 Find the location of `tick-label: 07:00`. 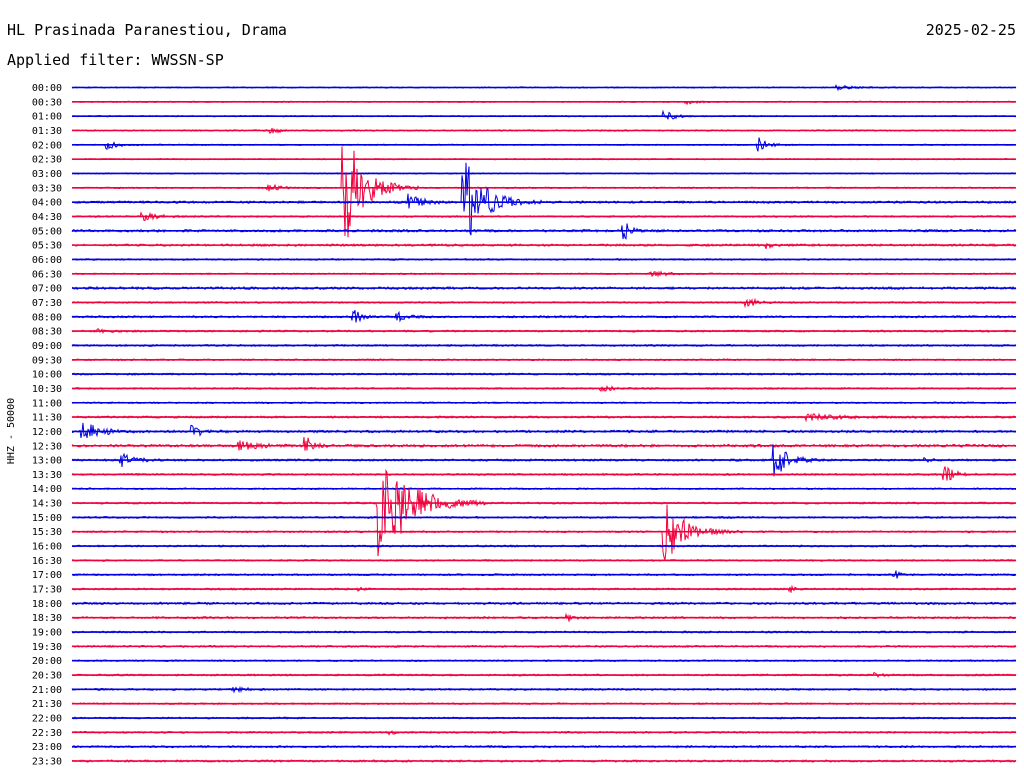

tick-label: 07:00 is located at coordinates (47, 289).